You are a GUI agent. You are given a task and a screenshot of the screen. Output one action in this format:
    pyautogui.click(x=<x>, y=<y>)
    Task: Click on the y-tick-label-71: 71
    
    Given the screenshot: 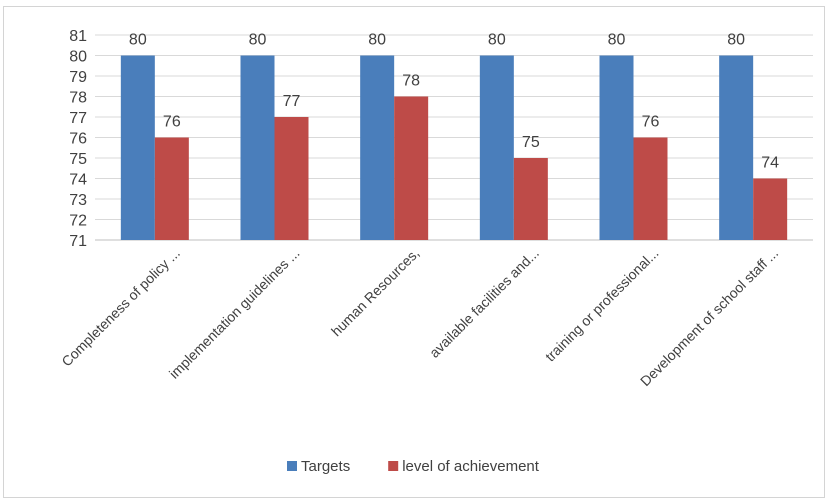 What is the action you would take?
    pyautogui.click(x=78, y=241)
    